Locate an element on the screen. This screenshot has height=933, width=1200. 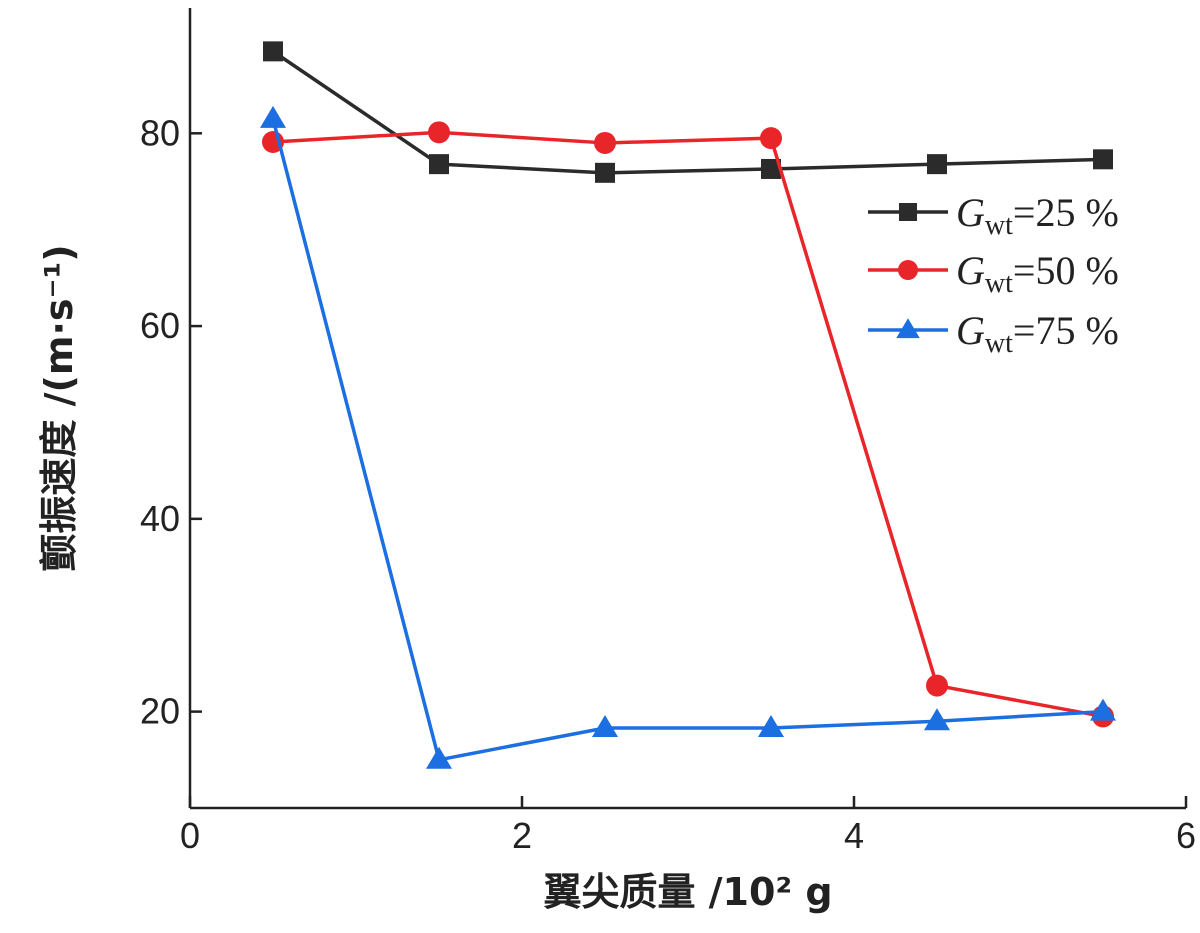
legend-label: Gwt=75 % is located at coordinates (1037, 333).